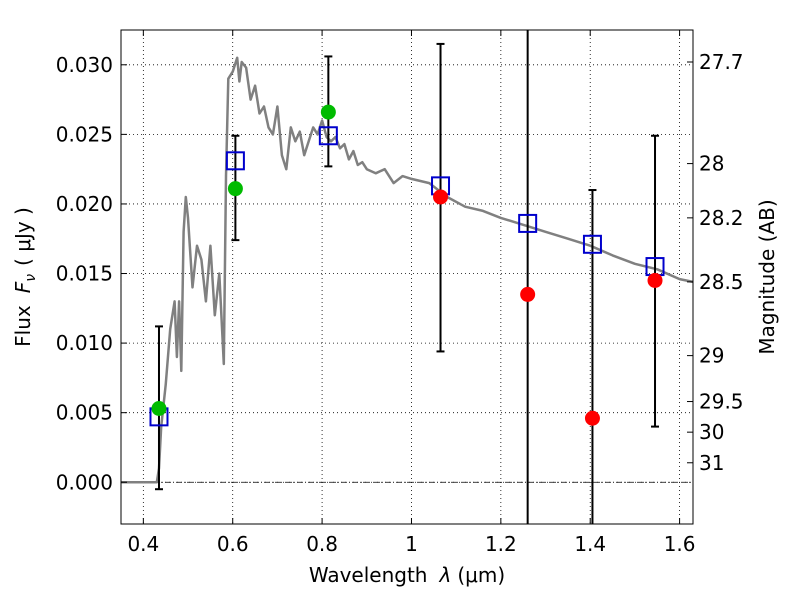 The width and height of the screenshot is (800, 605). Describe the element at coordinates (233, 544) in the screenshot. I see `x-tick-label: 0.6` at that location.